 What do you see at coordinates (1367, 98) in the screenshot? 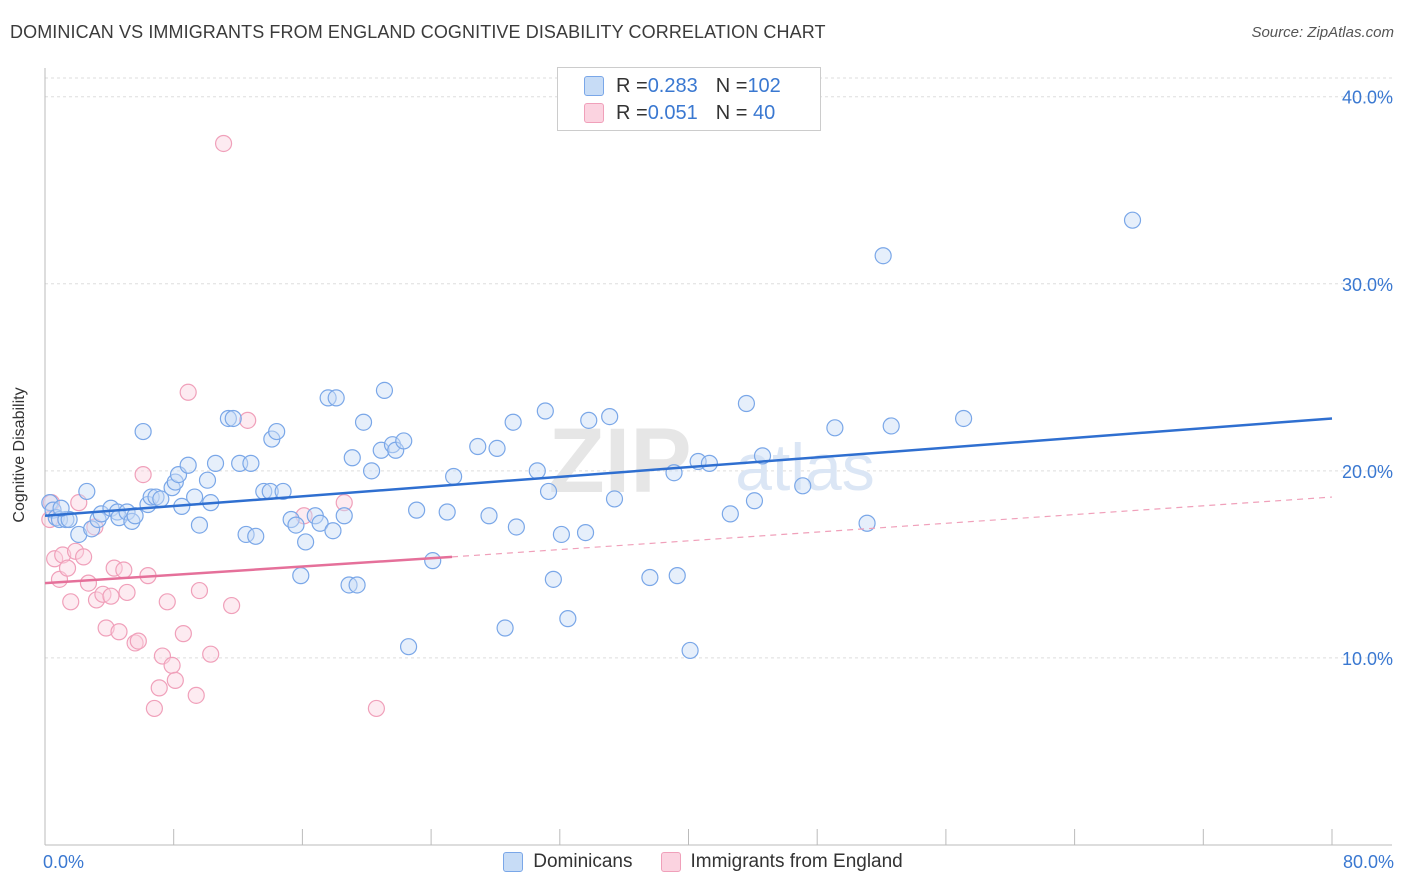
I see `y-tick-label: 40.0%` at bounding box center [1367, 98].